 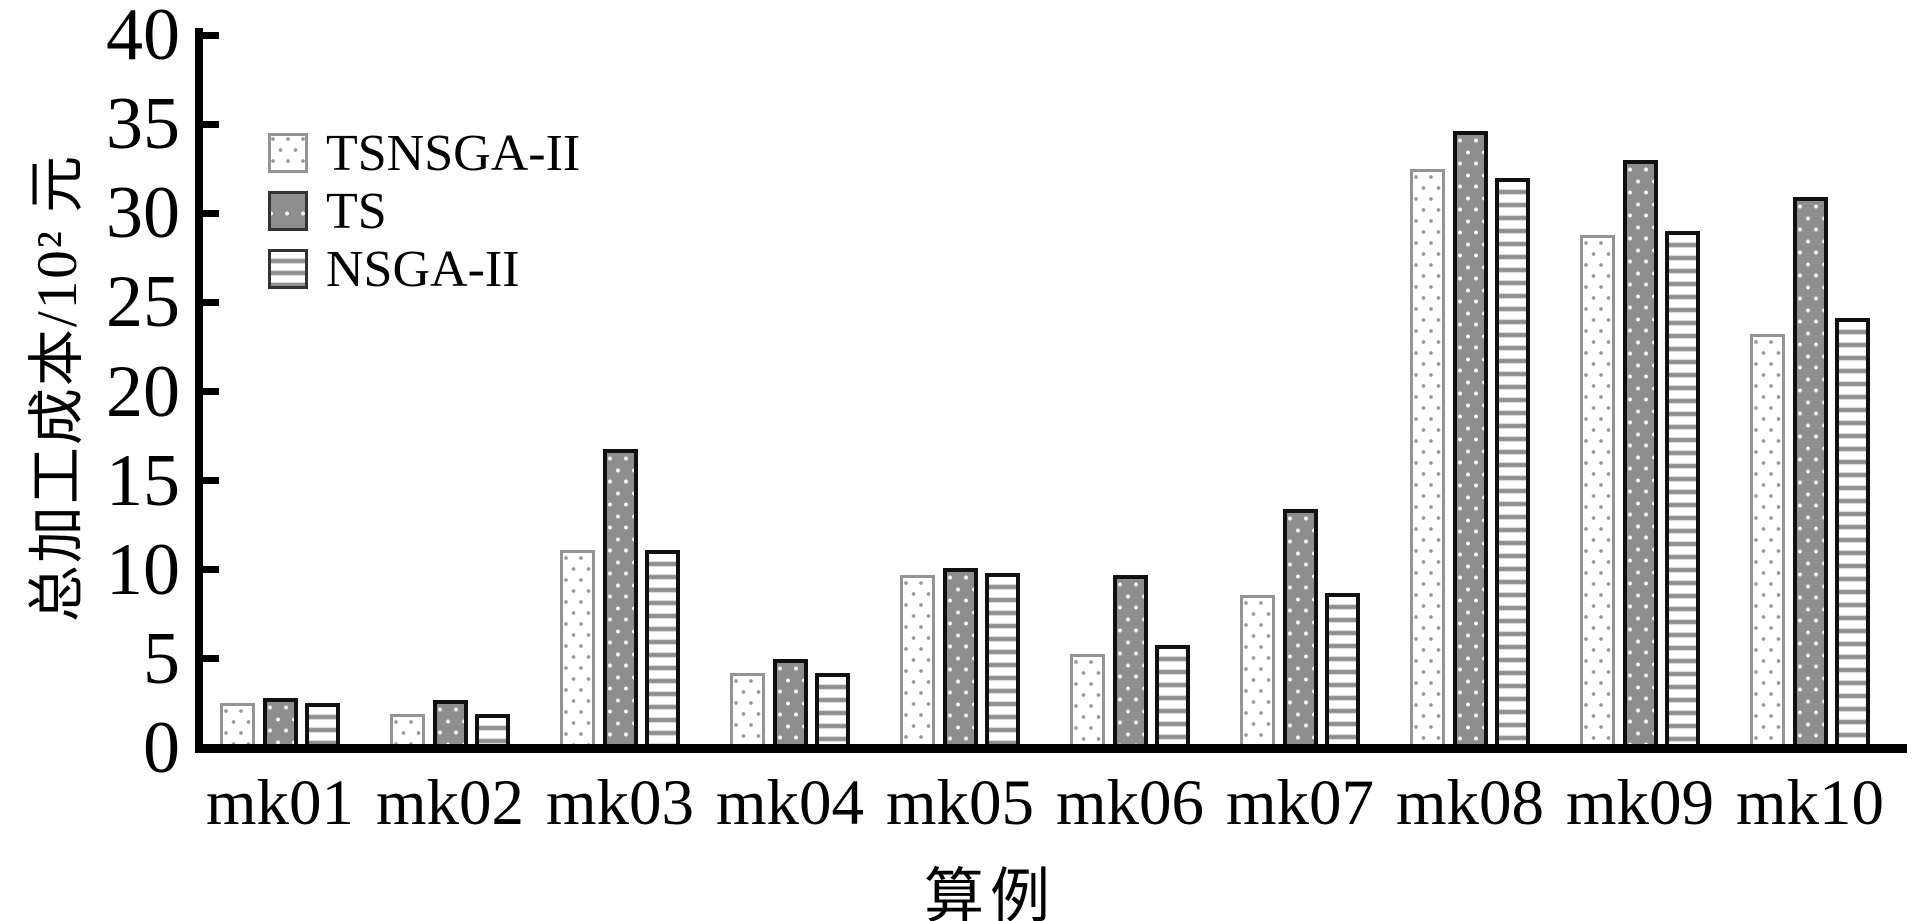 What do you see at coordinates (1512, 463) in the screenshot?
I see `bar-mk08-NSGA-II` at bounding box center [1512, 463].